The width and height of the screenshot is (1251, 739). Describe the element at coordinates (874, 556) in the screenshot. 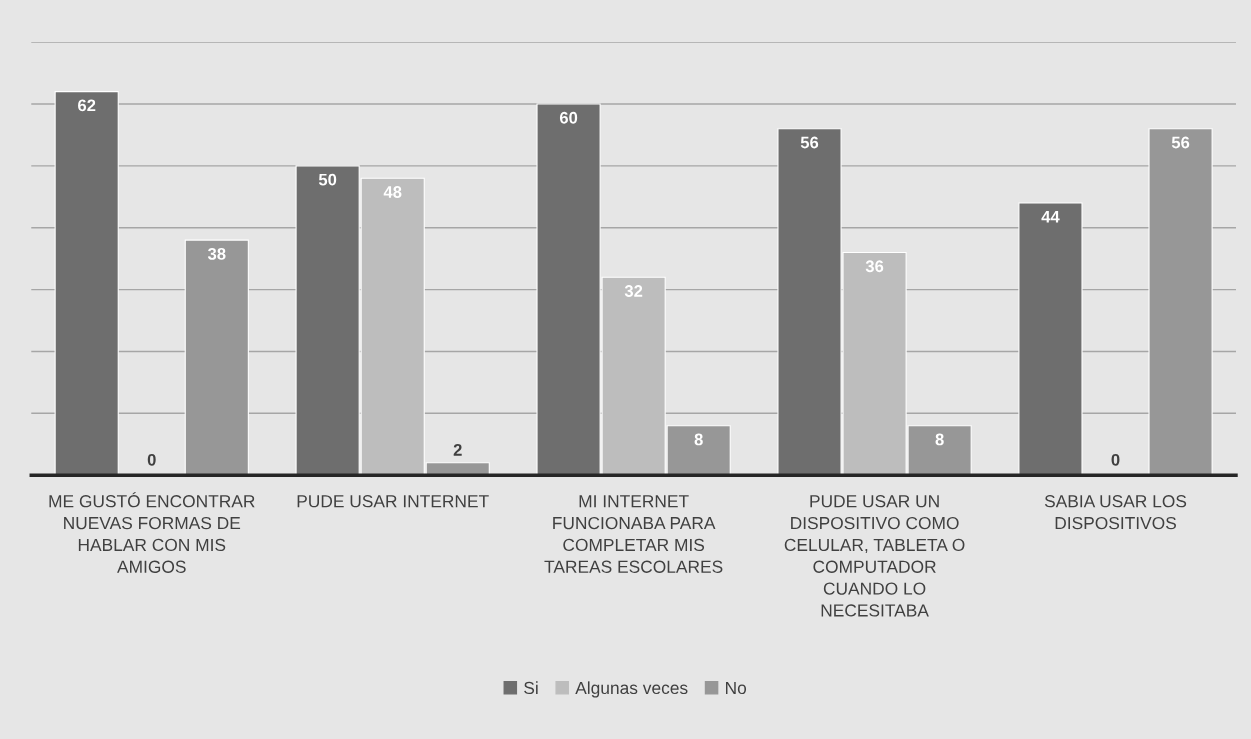

I see `x-tick-label: PUDE USAR UN DISPOSITIVO COMO CELULAR, TABLETA O COMPUTADOR CUANDO LO NECESITABA` at that location.